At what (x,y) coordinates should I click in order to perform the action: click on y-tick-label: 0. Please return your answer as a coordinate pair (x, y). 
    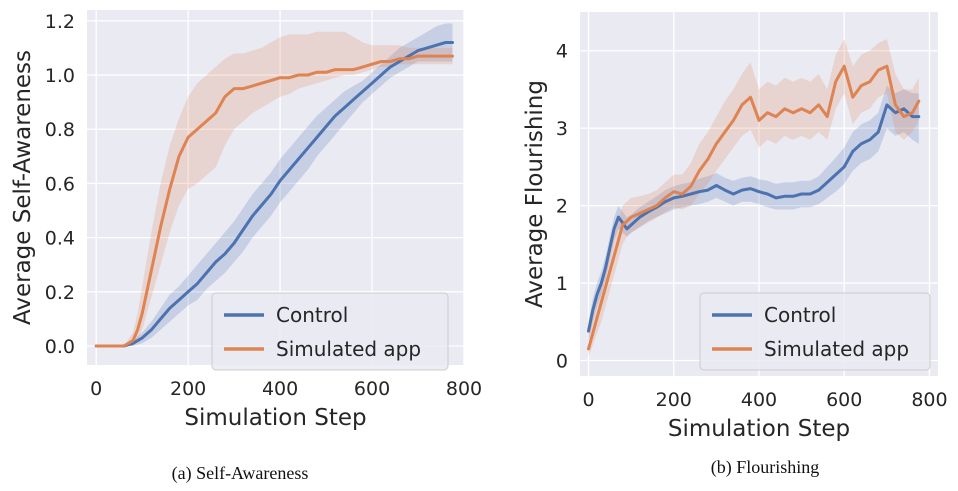
    Looking at the image, I should click on (562, 362).